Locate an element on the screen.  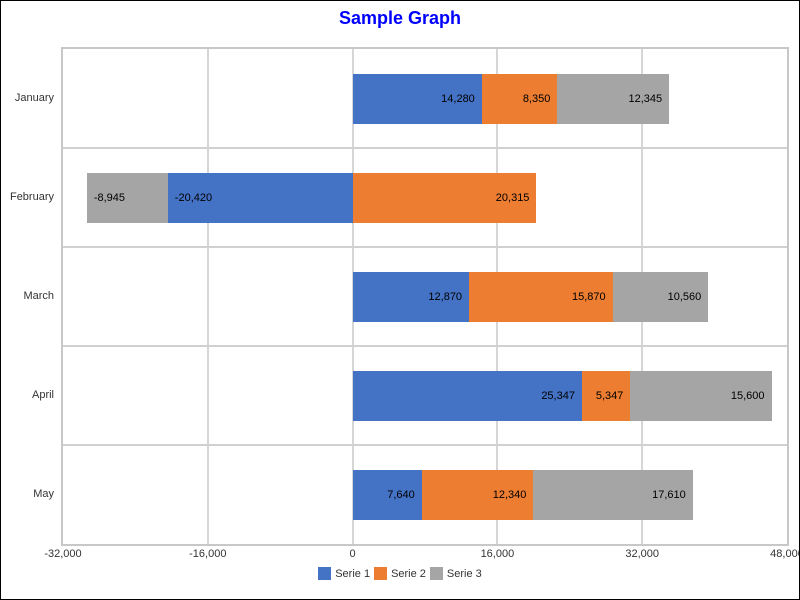
bar-value-label: 15,870 is located at coordinates (589, 296).